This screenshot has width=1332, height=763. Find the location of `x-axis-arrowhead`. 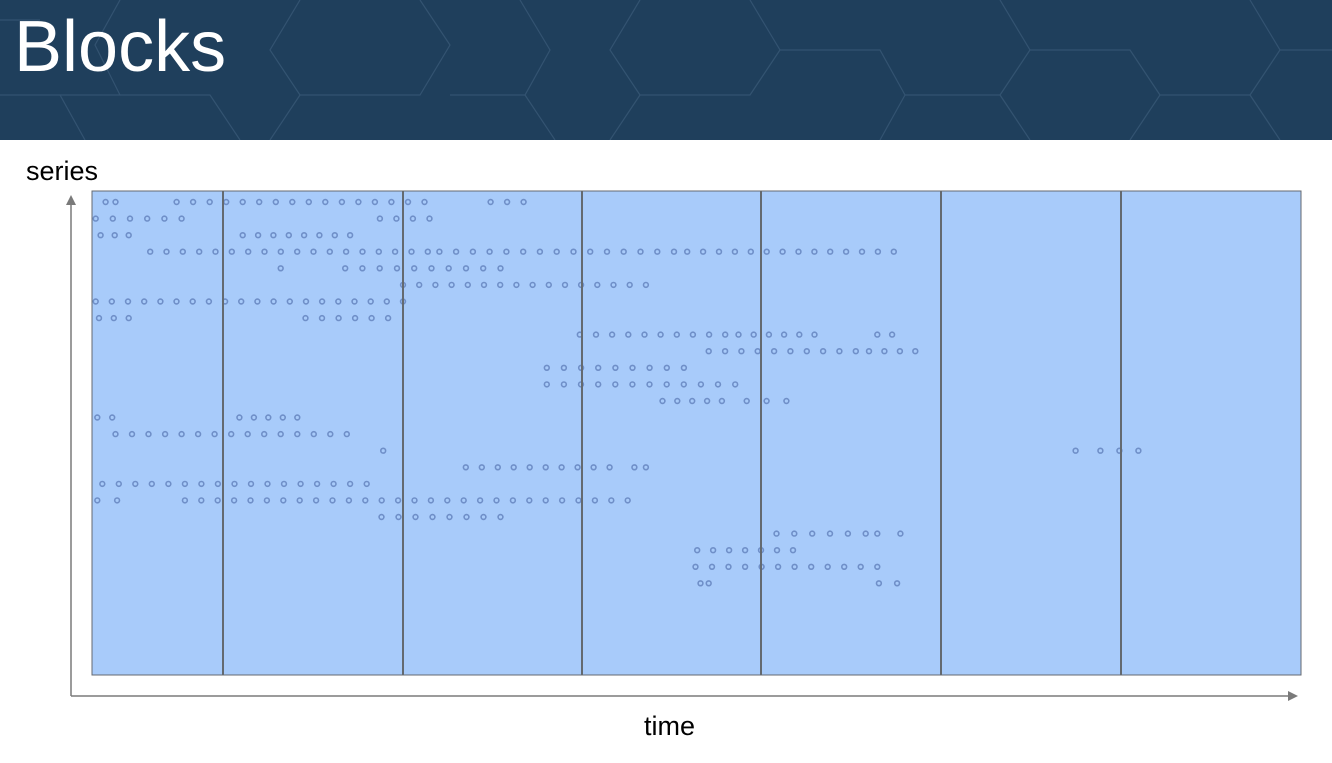

x-axis-arrowhead is located at coordinates (1293, 696).